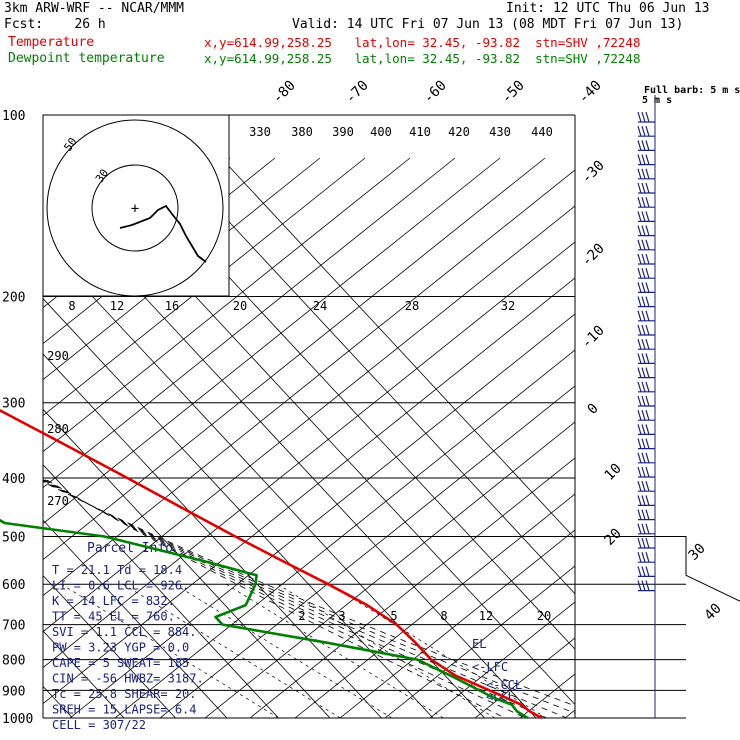 This screenshot has width=740, height=740. Describe the element at coordinates (117, 306) in the screenshot. I see `mixing-ratio-label: 12` at that location.